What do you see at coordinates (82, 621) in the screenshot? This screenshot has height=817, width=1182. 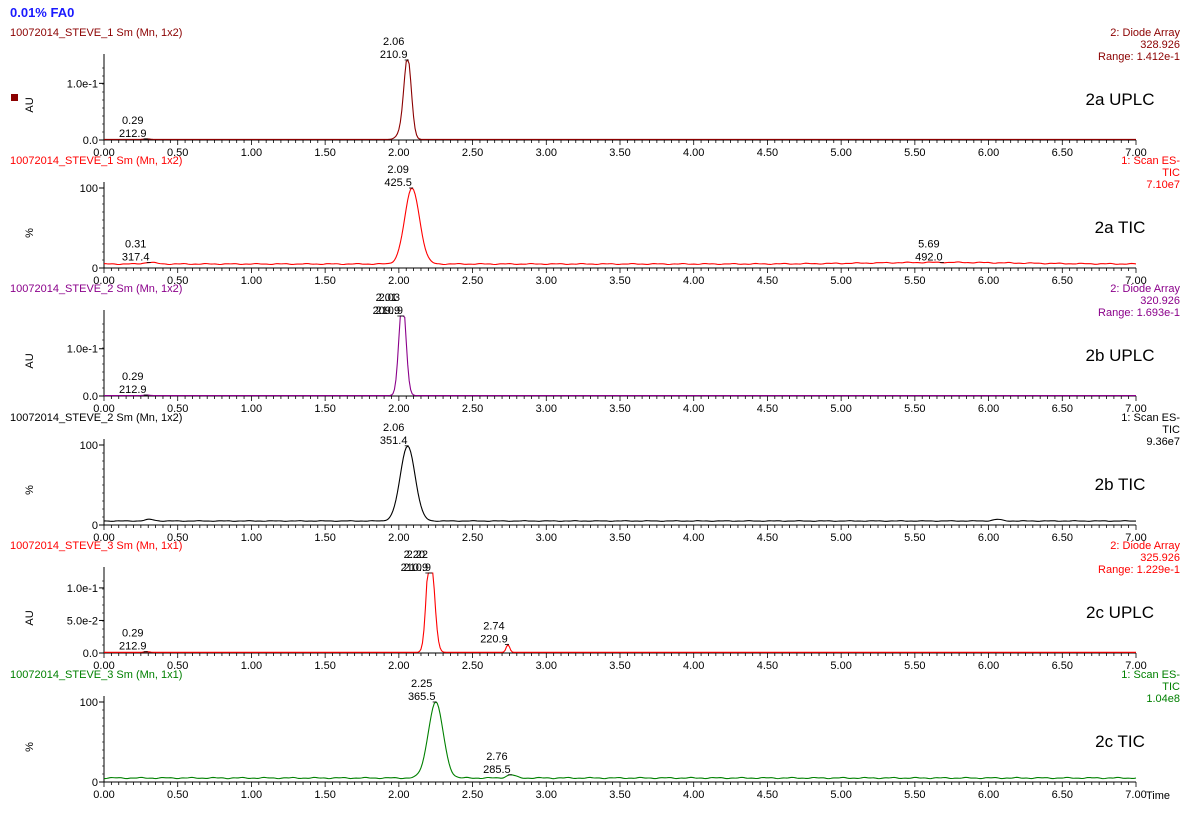 I see `y-tick-label: 5.0e-2` at bounding box center [82, 621].